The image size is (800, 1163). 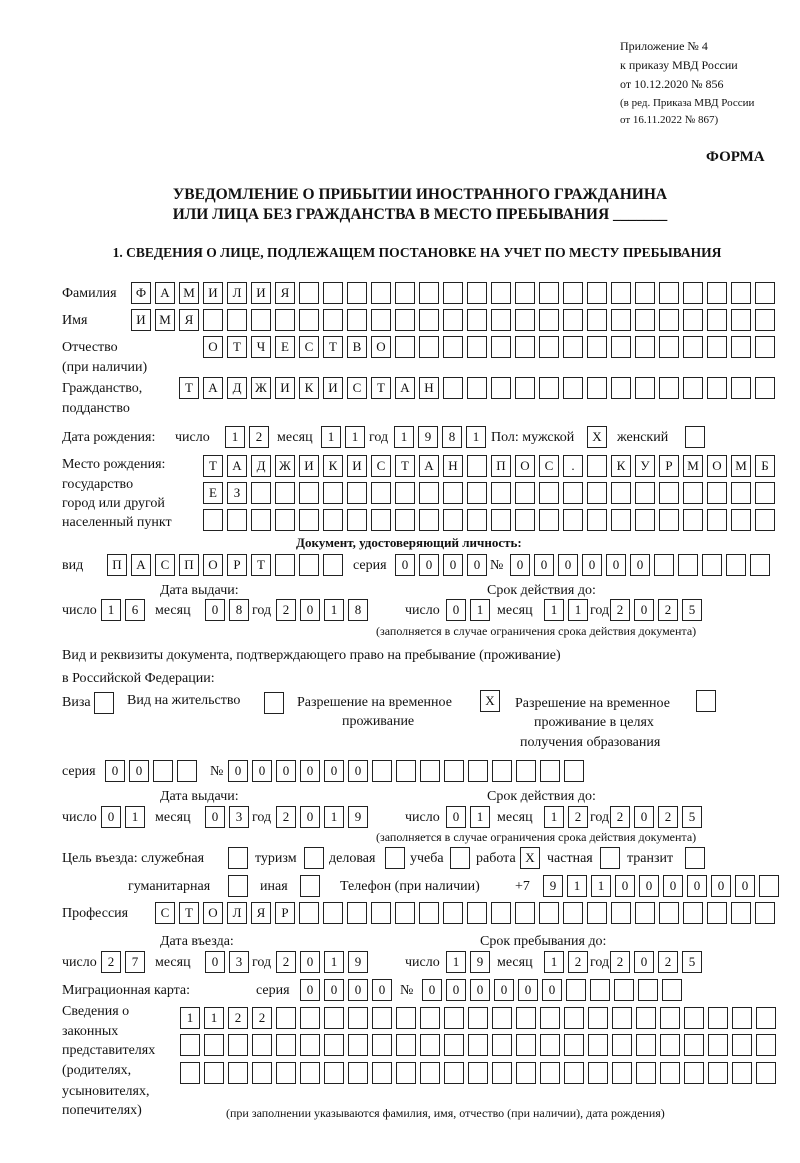 I want to click on char-box: А, so click(x=405, y=388).